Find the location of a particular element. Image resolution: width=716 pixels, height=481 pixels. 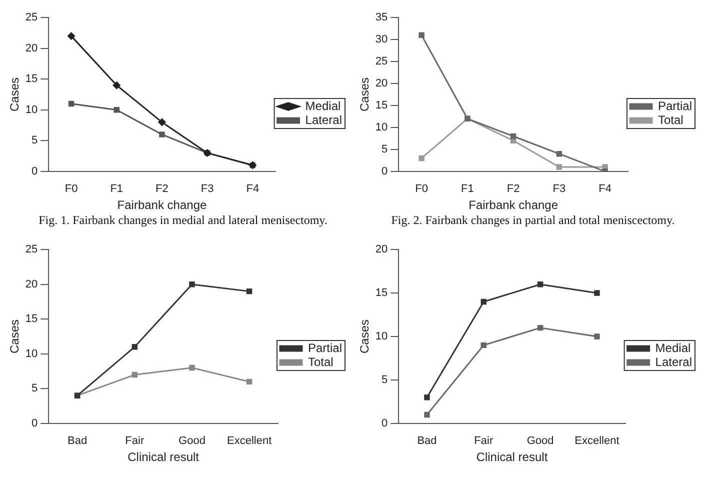

y-tick-label: 30 is located at coordinates (381, 40).